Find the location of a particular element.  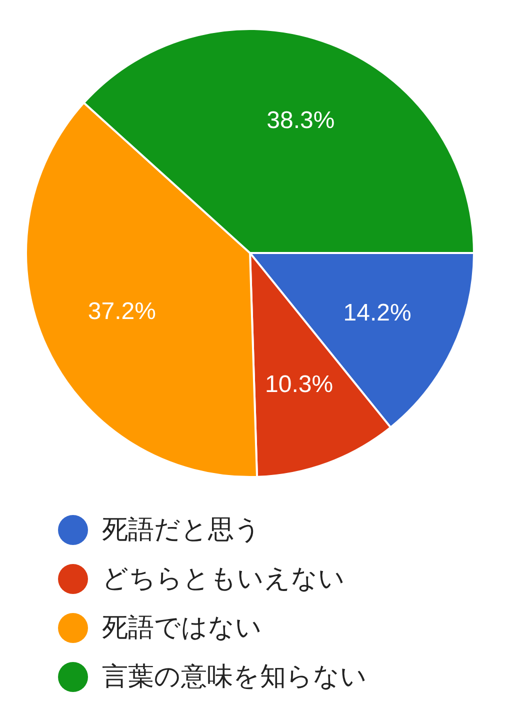

legend-label: 言葉の意味を知らない is located at coordinates (234, 677).